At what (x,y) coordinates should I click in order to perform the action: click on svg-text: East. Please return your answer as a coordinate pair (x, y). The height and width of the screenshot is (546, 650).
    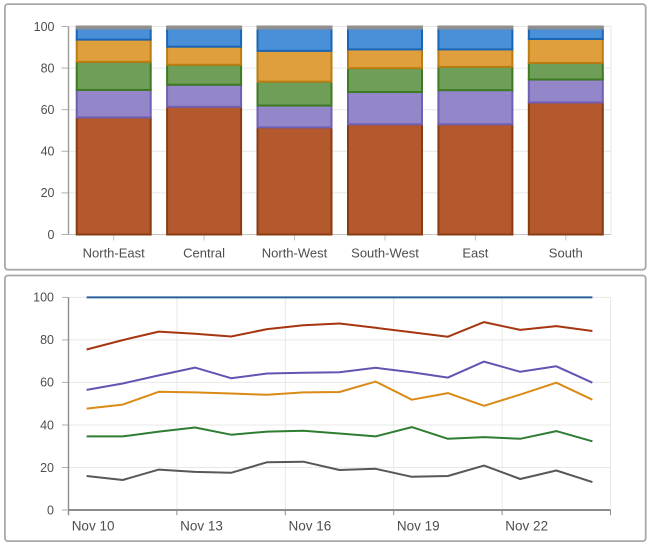
    Looking at the image, I should click on (475, 253).